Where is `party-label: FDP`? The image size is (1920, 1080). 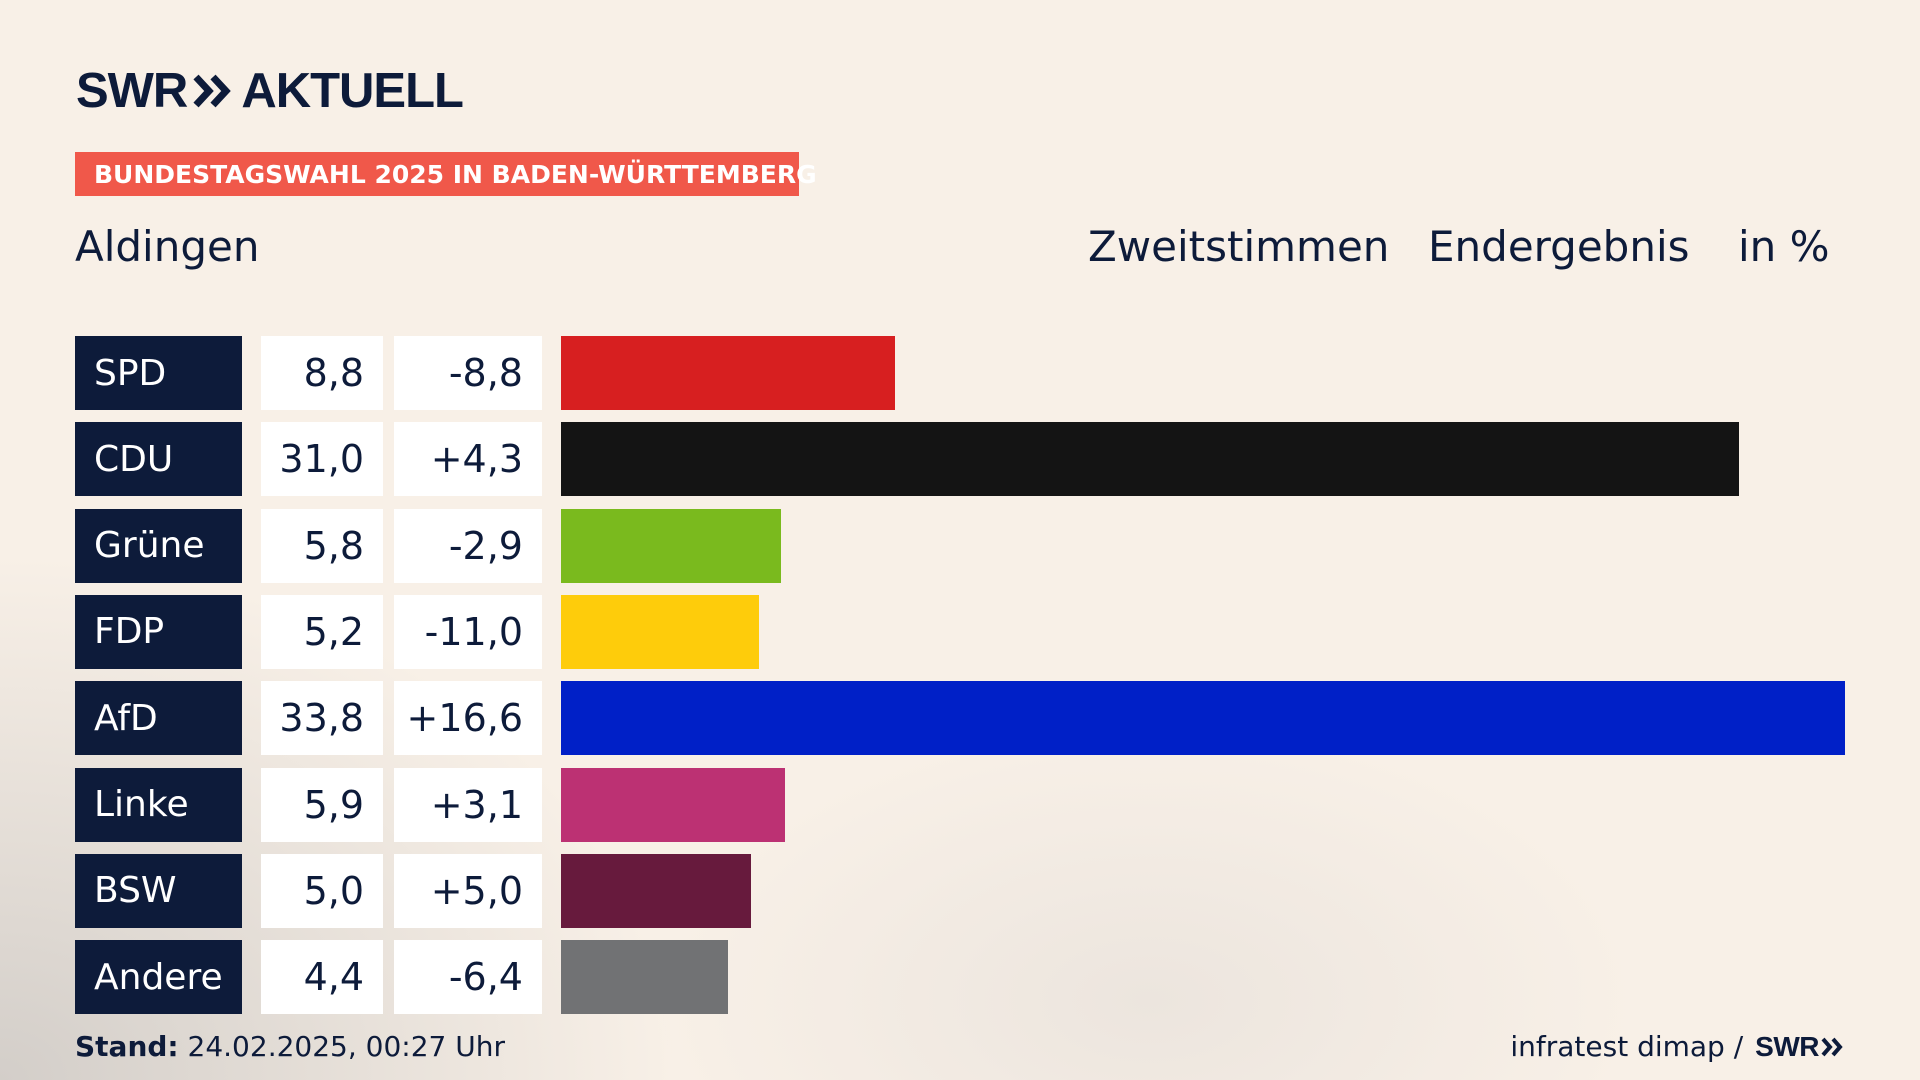
party-label: FDP is located at coordinates (158, 631).